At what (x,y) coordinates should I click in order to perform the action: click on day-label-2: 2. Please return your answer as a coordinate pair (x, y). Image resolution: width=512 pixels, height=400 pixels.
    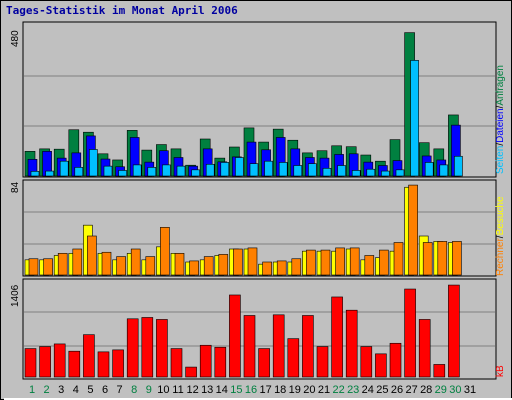
    Looking at the image, I should click on (47, 390).